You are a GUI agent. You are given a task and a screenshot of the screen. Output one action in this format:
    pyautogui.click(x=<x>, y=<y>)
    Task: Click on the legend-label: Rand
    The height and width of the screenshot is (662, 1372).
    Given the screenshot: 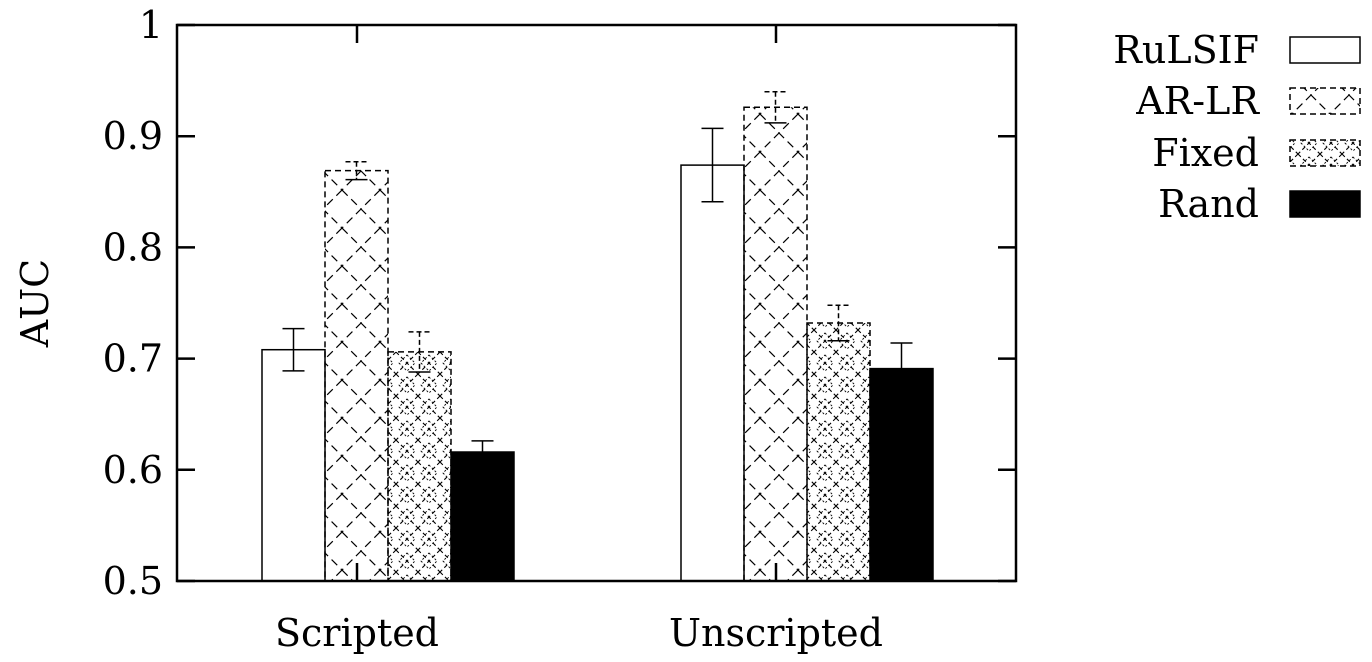 What is the action you would take?
    pyautogui.click(x=1208, y=204)
    